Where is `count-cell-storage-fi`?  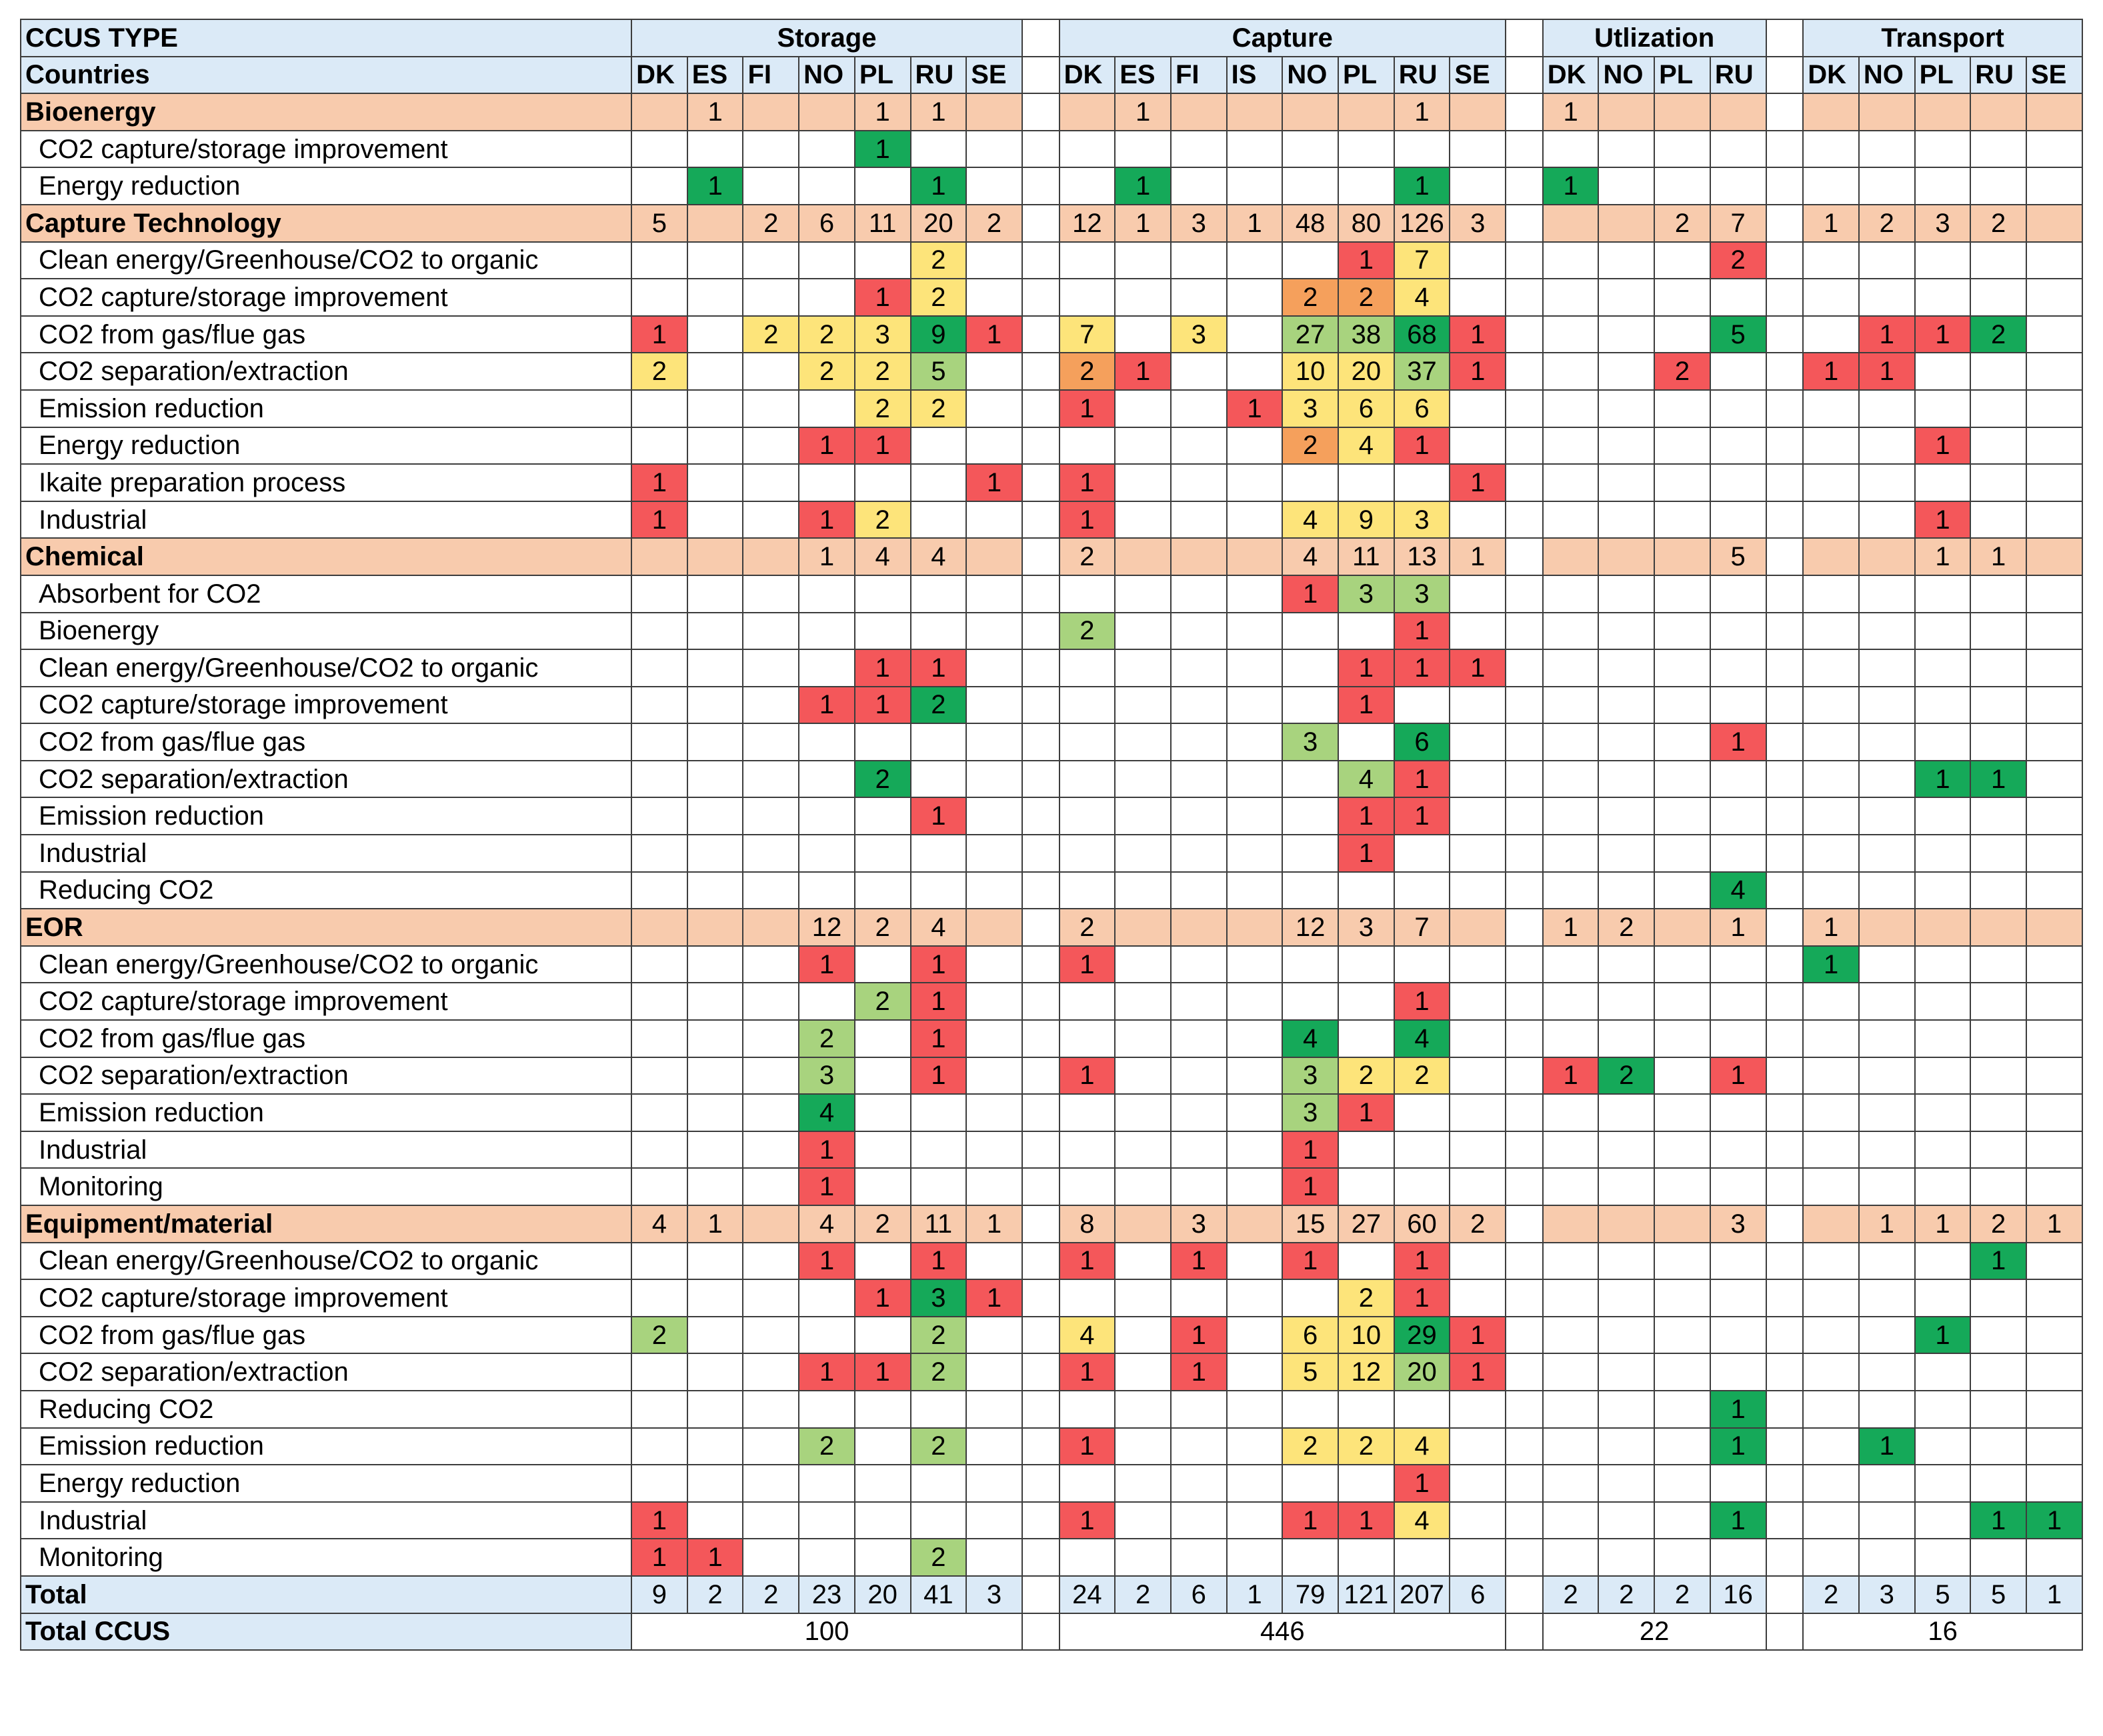
count-cell-storage-fi is located at coordinates (771, 260).